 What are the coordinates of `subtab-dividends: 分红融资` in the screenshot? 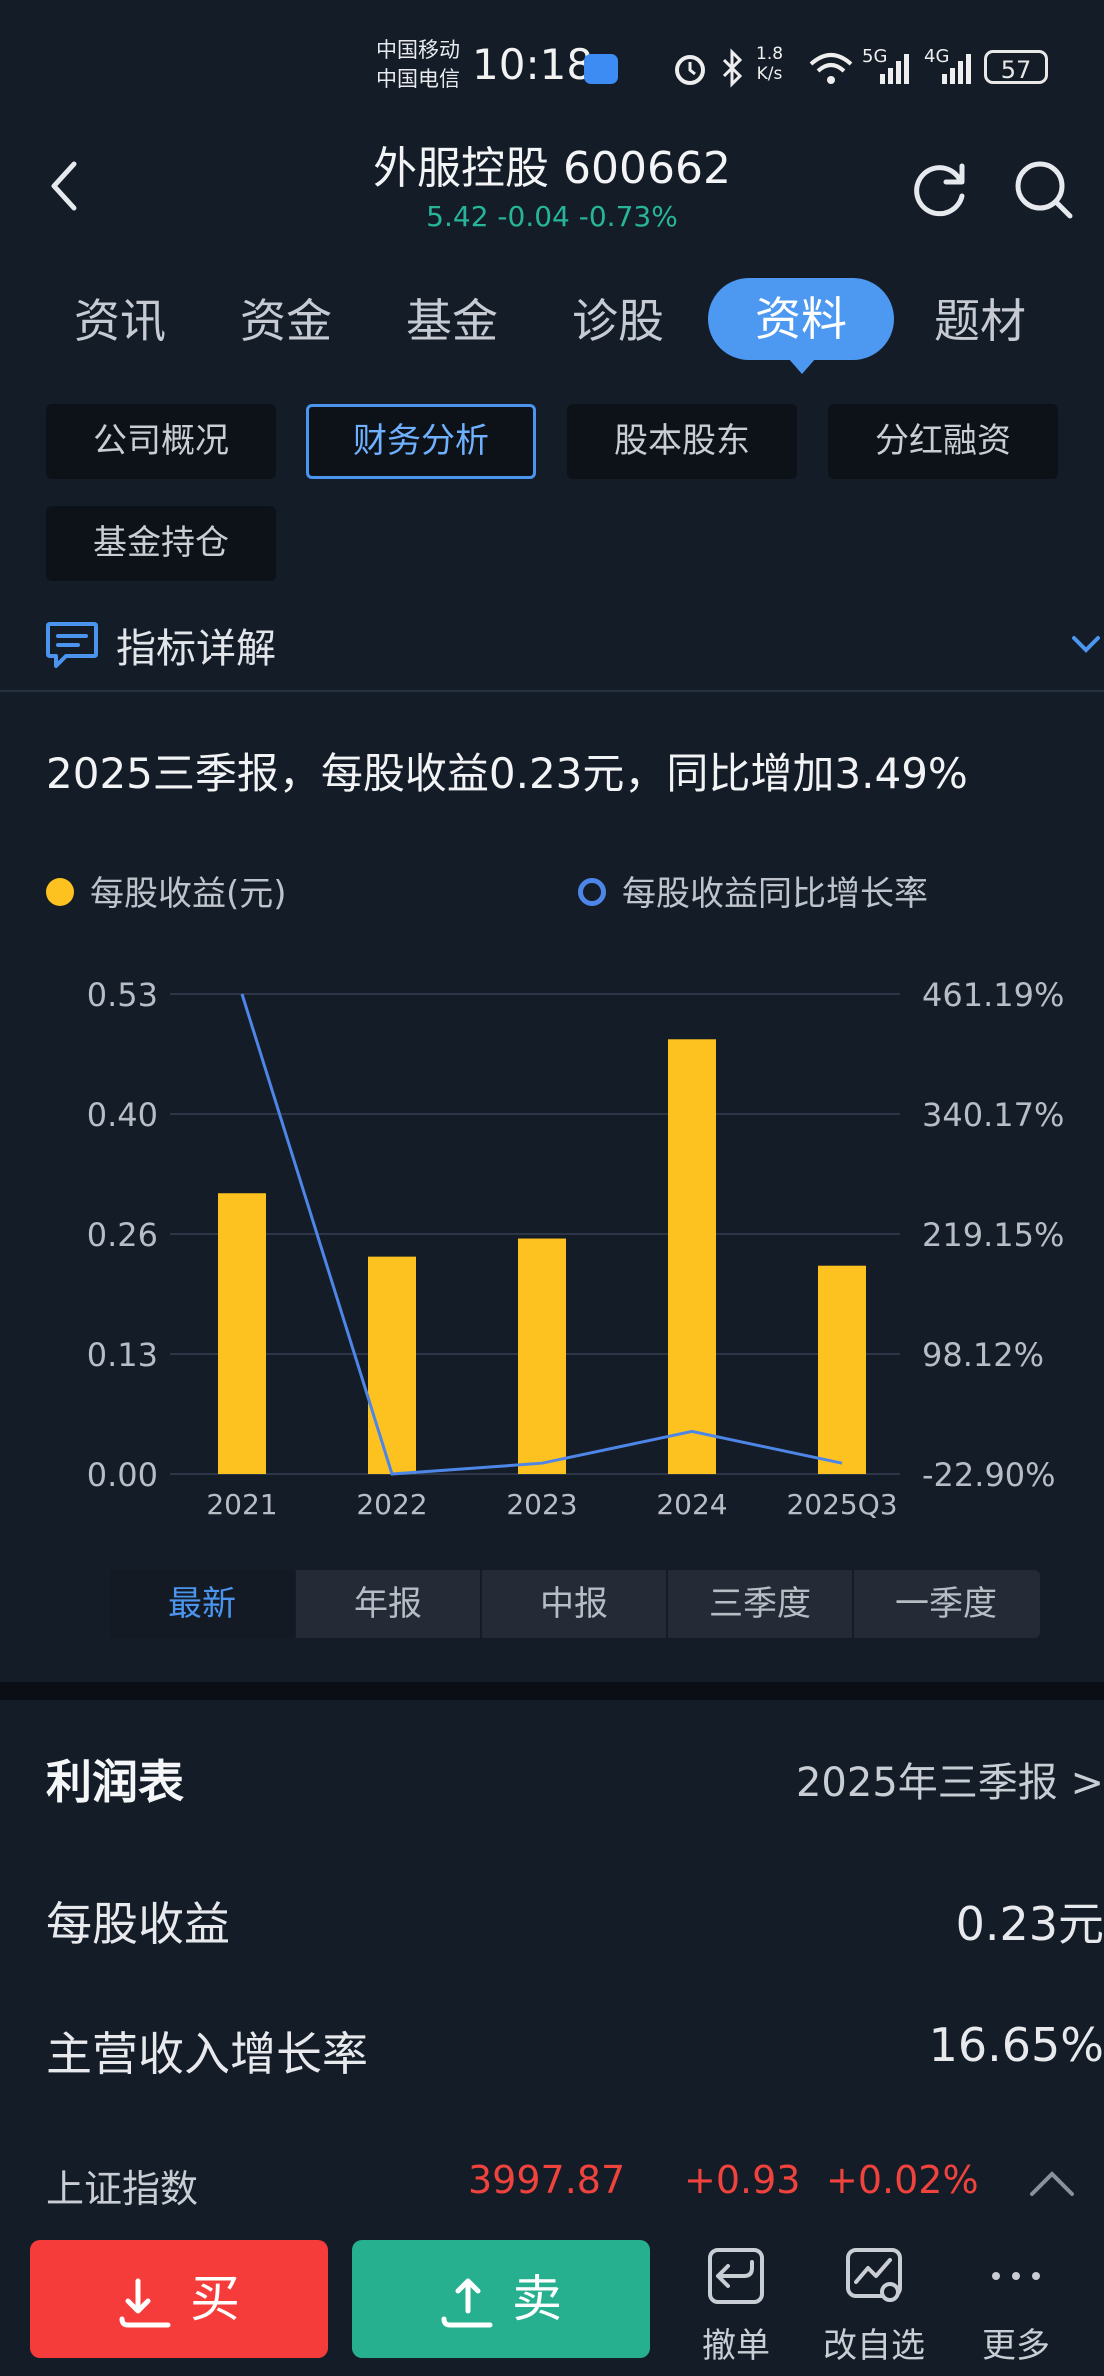 It's located at (943, 441).